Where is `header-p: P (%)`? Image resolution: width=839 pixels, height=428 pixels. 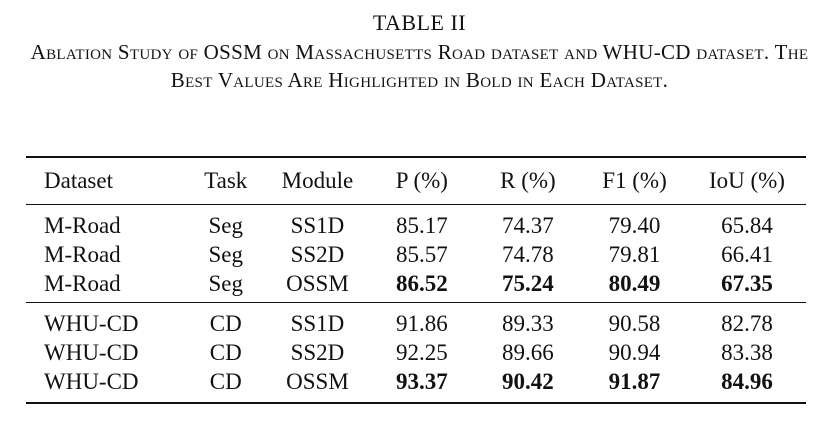
header-p: P (%) is located at coordinates (421, 180).